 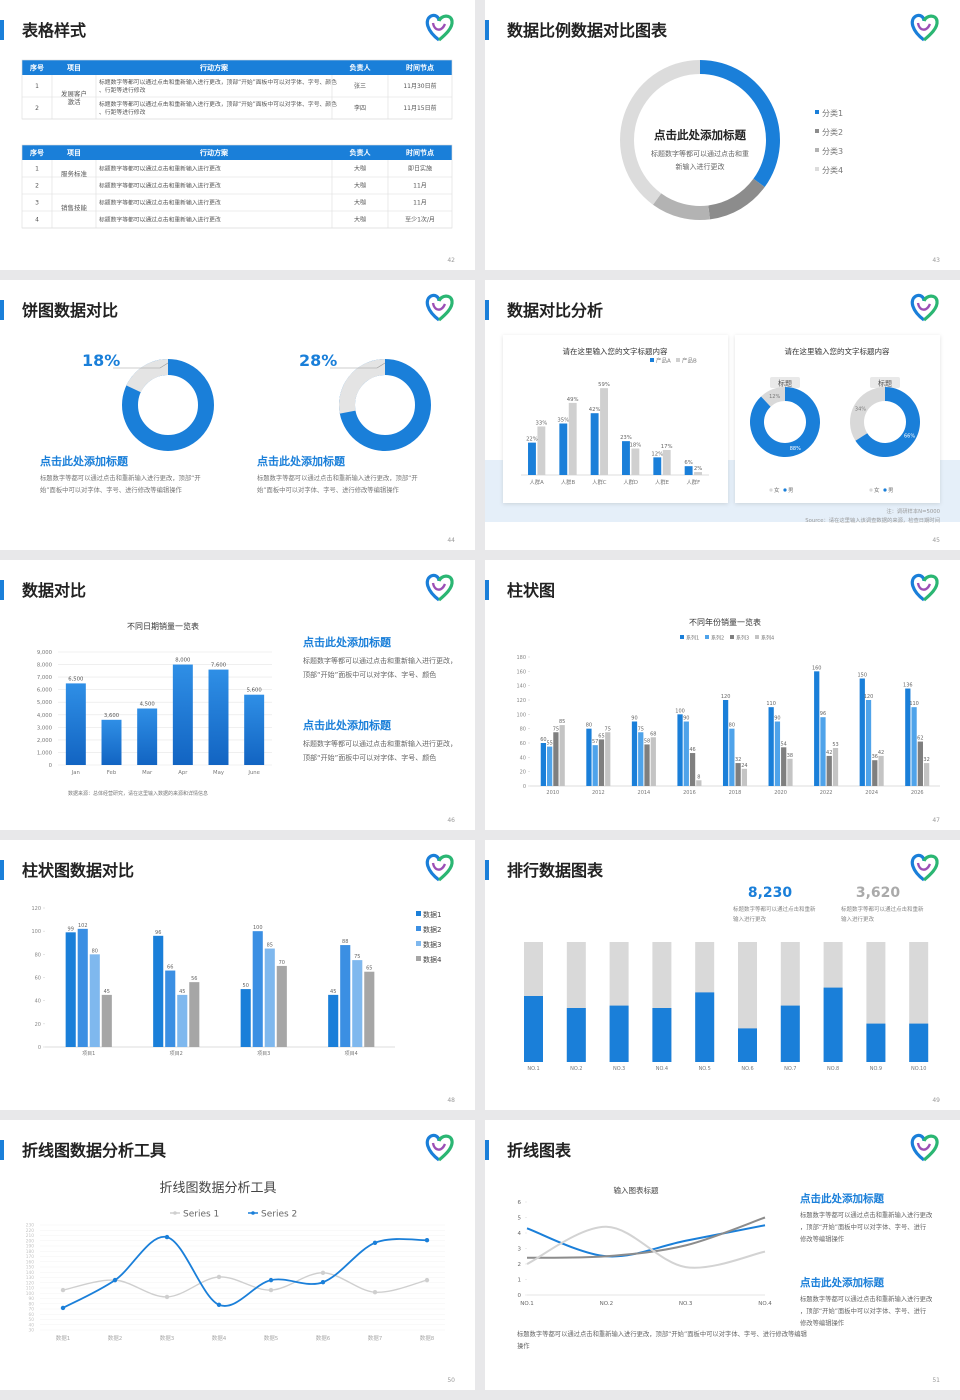 I want to click on x-tick-label: NO.10, so click(x=918, y=1069).